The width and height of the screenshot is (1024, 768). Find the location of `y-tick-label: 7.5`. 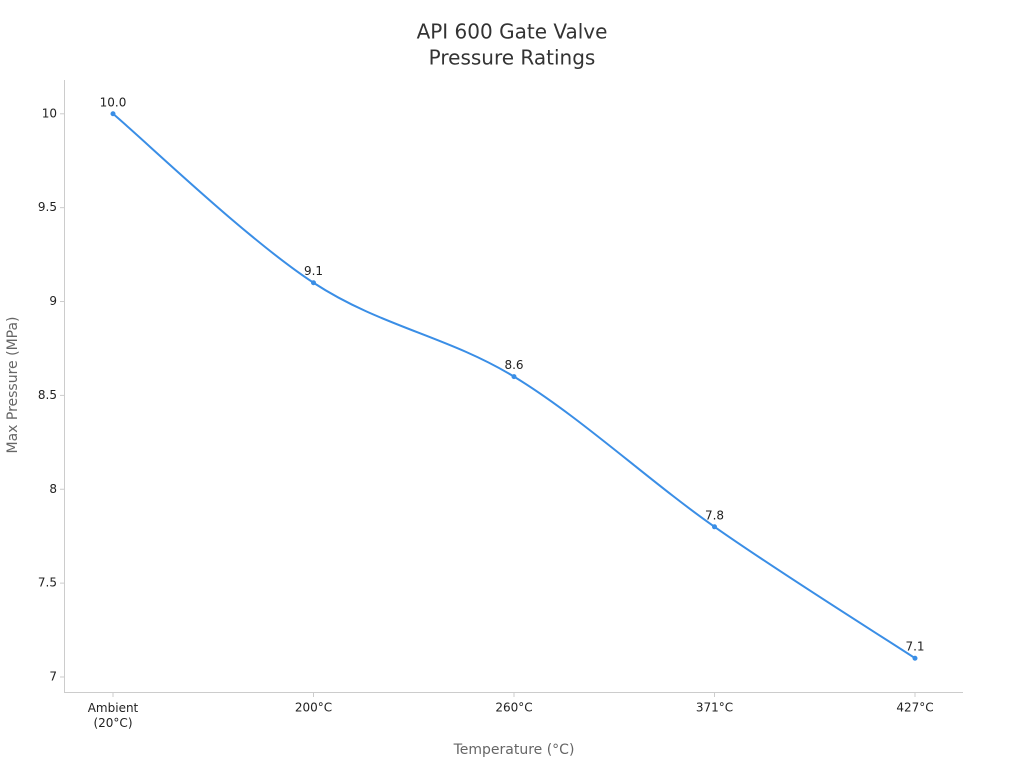

y-tick-label: 7.5 is located at coordinates (47, 583).